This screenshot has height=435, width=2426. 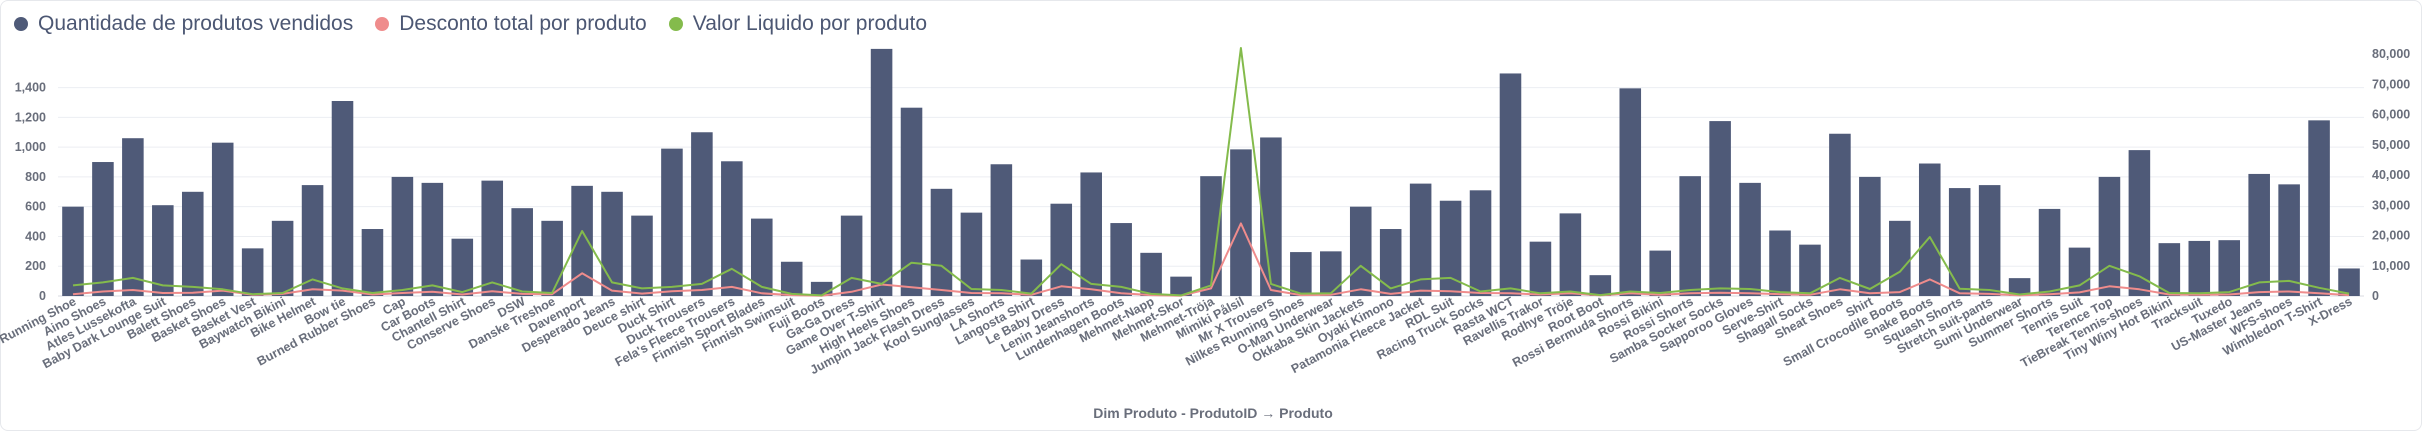 I want to click on legend-label-desconto: Desconto total por produto, so click(x=523, y=23).